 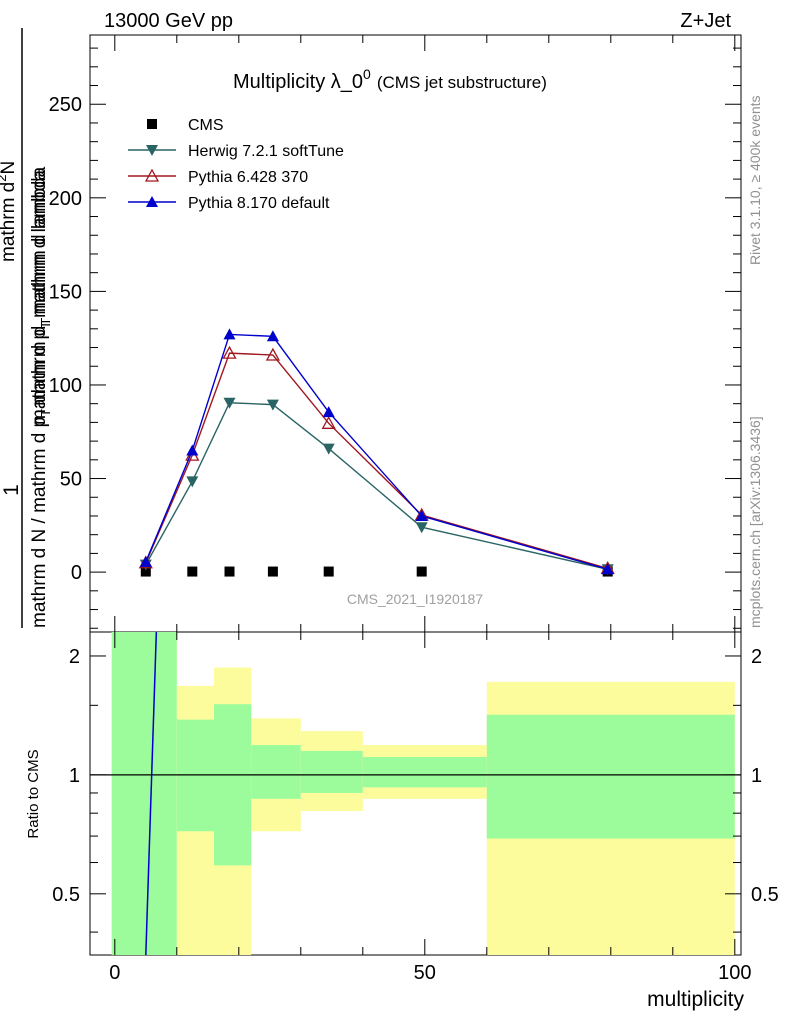 I want to click on mcplots-label: mcplots.cern.ch [arXiv:1306.3436], so click(x=755, y=522).